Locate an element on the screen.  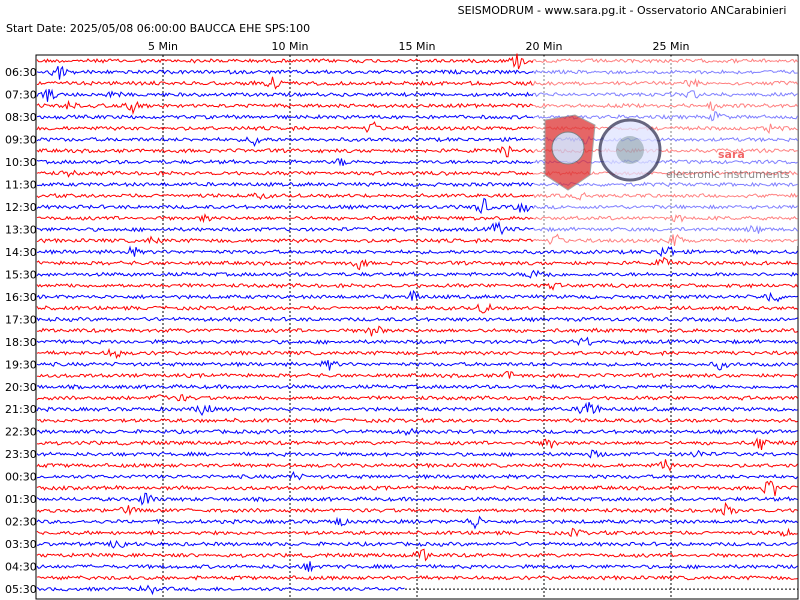
logo-tagline: electronic instruments is located at coordinates (728, 174).